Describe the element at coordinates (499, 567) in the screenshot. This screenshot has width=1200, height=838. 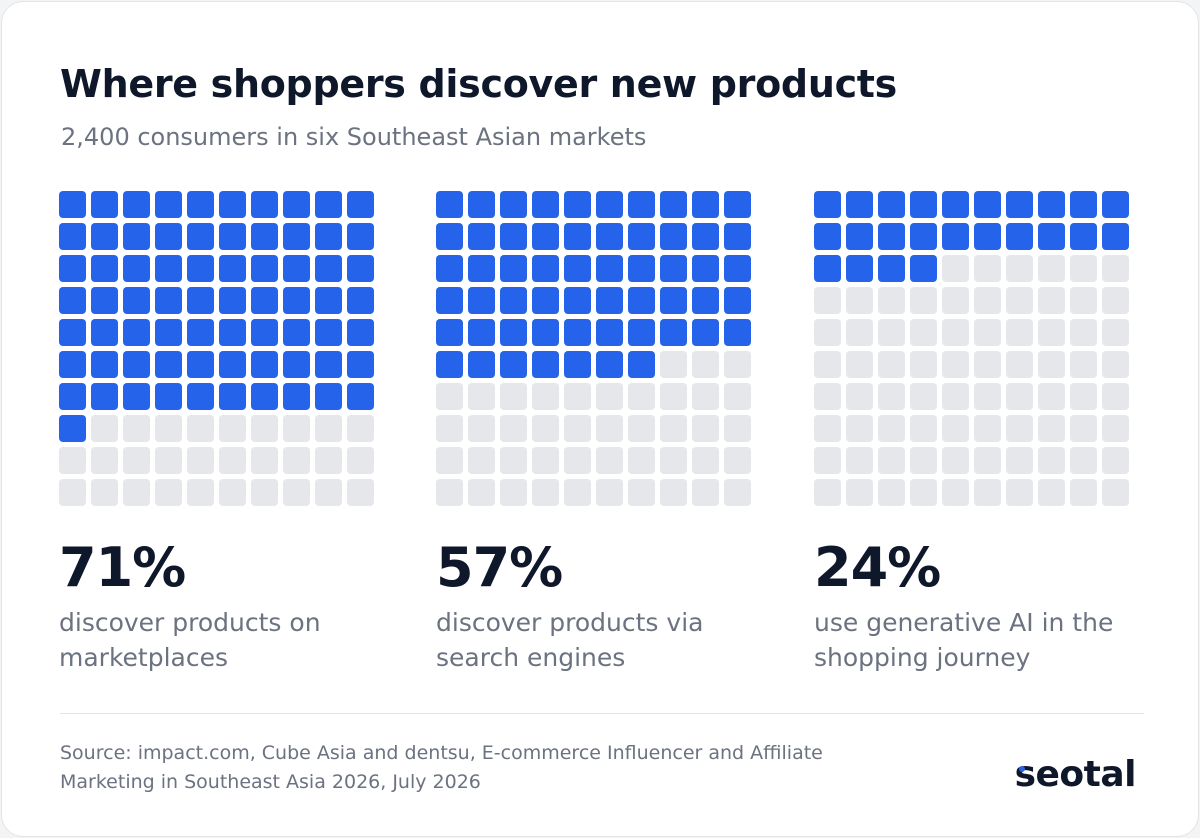
I see `panel-percent: 57%` at that location.